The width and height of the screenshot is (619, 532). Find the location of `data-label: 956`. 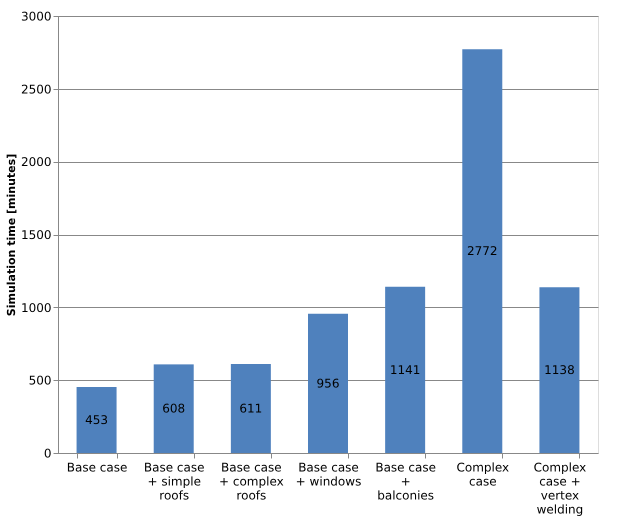

data-label: 956 is located at coordinates (328, 383).